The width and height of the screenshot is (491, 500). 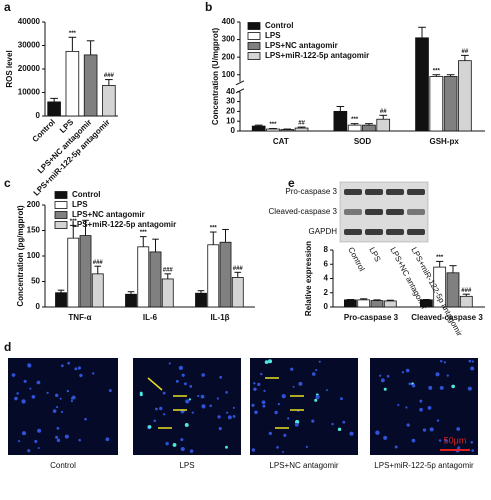 I want to click on legend-label: LPS, so click(x=80, y=204).